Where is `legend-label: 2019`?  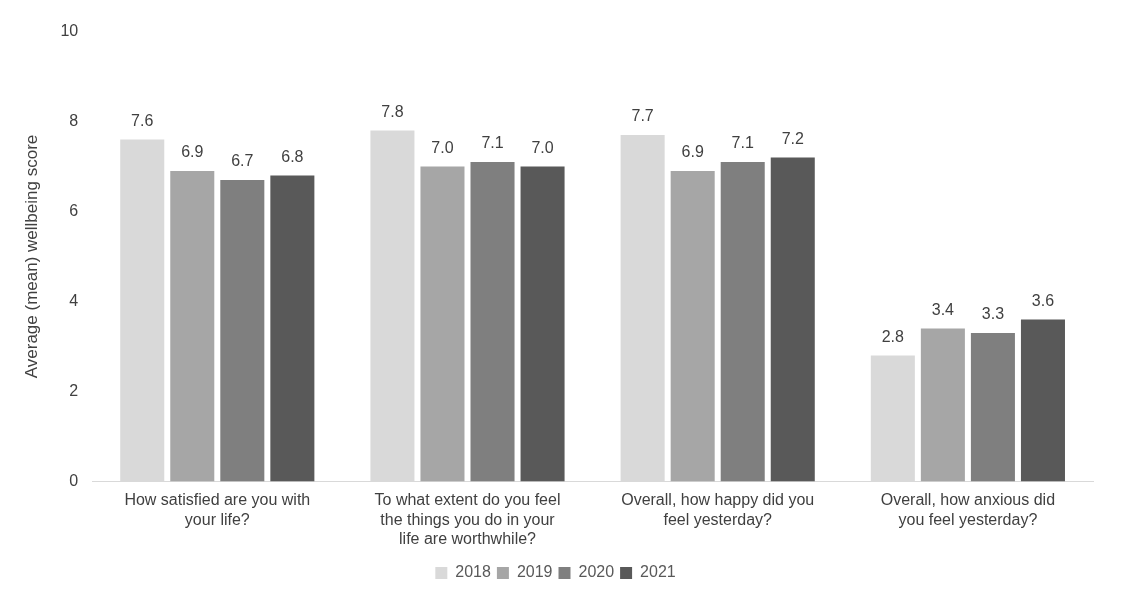 legend-label: 2019 is located at coordinates (534, 572).